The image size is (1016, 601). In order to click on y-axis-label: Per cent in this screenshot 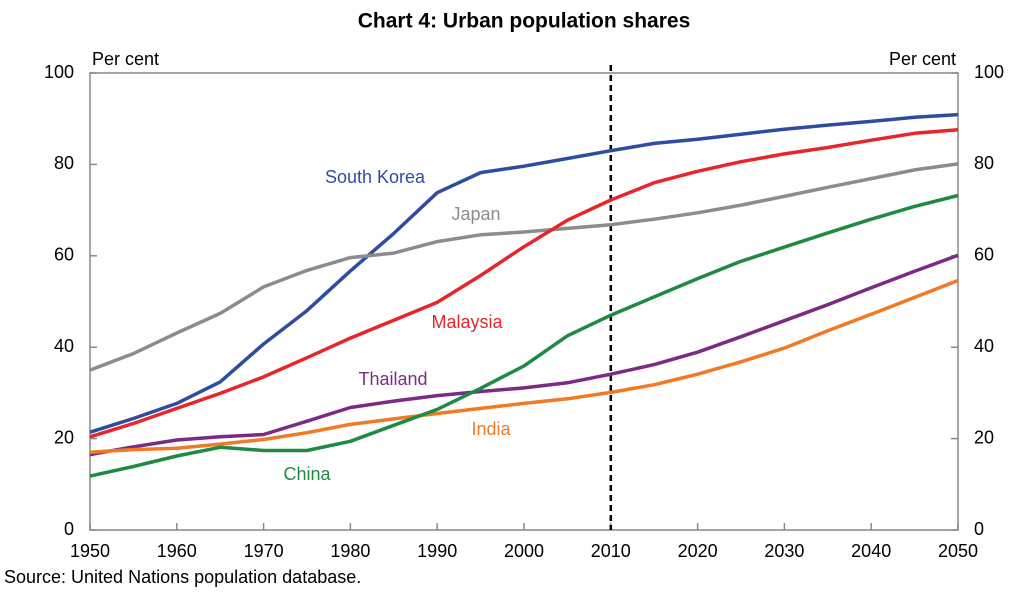, I will do `click(125, 59)`.